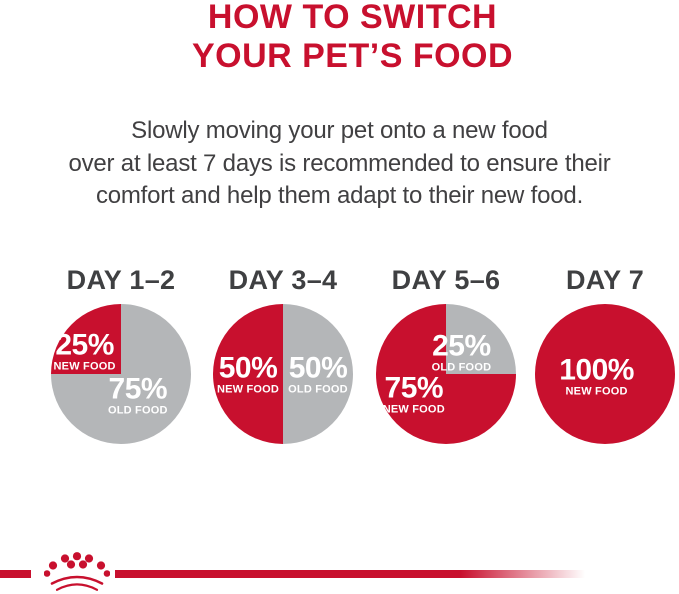 The height and width of the screenshot is (594, 679). Describe the element at coordinates (461, 346) in the screenshot. I see `pie3-old-food-pct: 25%` at that location.